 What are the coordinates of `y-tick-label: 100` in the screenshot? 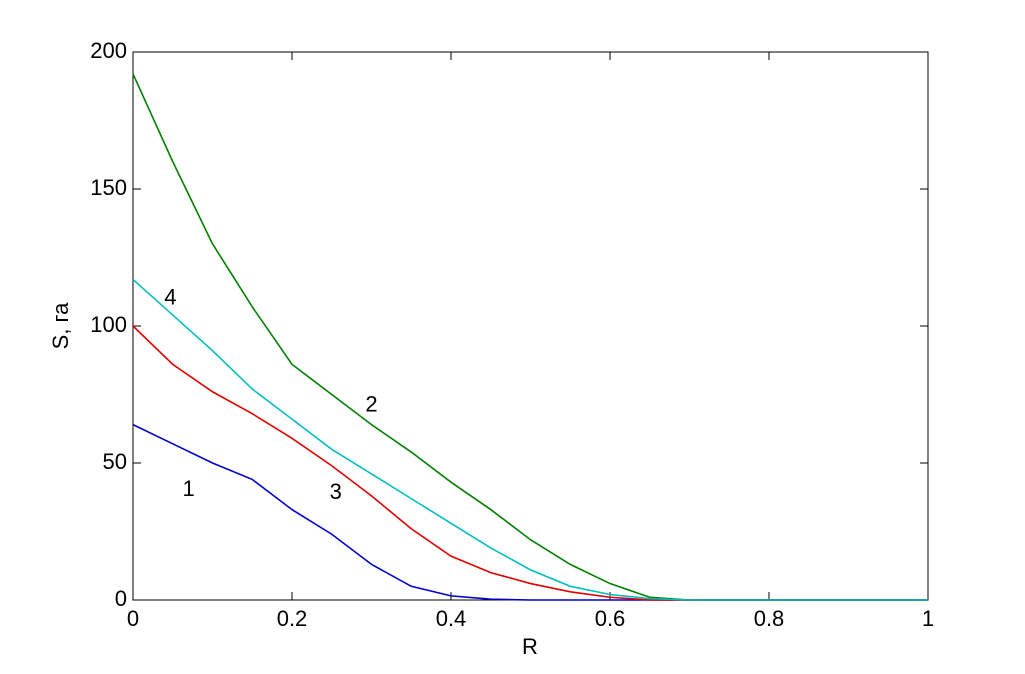 It's located at (108, 324).